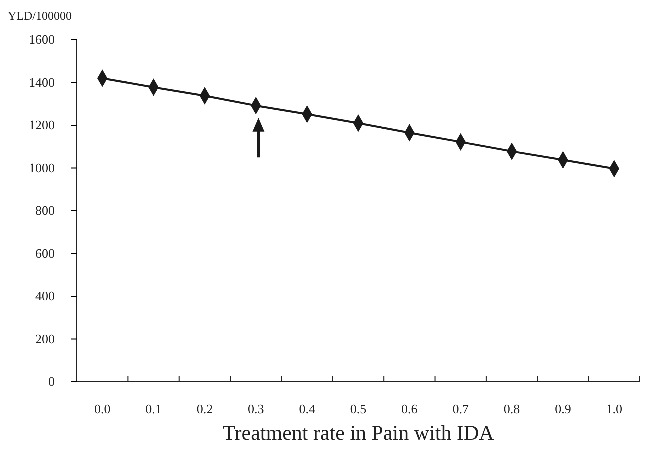  Describe the element at coordinates (45, 210) in the screenshot. I see `y-tick-label: 800` at that location.